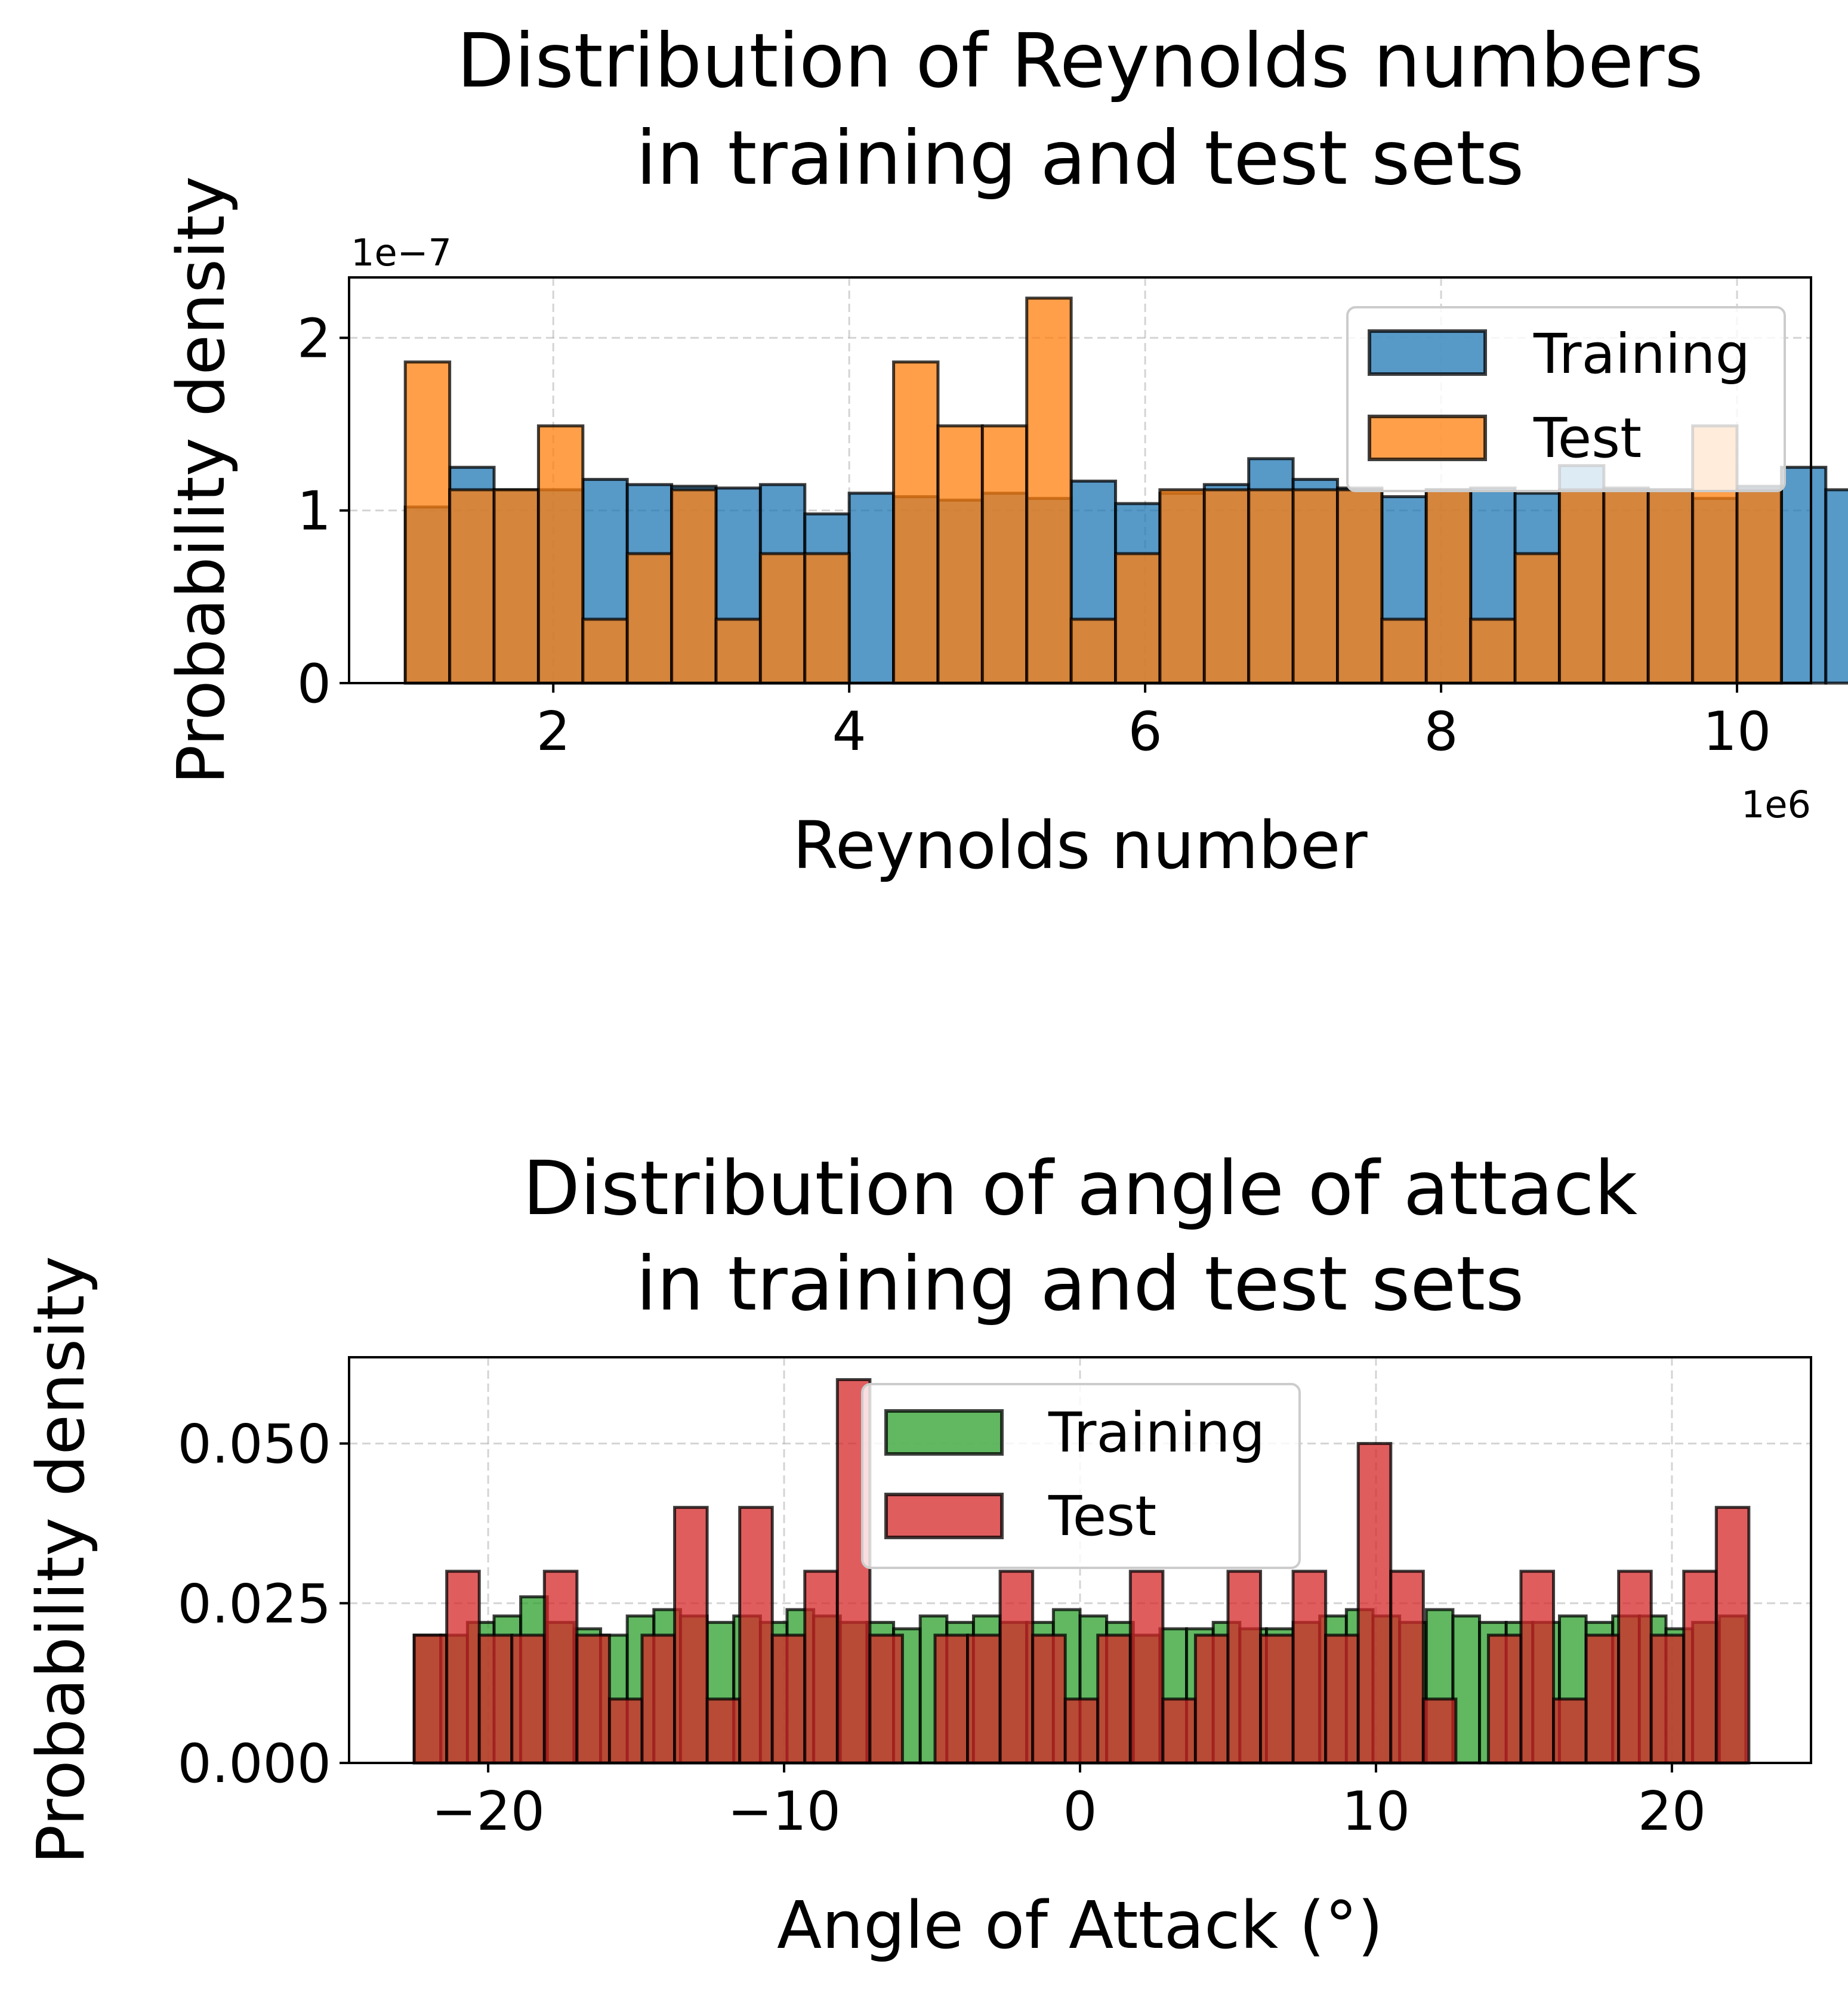 The height and width of the screenshot is (1998, 1848). I want to click on aoa-y-tick-label-2: 0.050, so click(254, 1445).